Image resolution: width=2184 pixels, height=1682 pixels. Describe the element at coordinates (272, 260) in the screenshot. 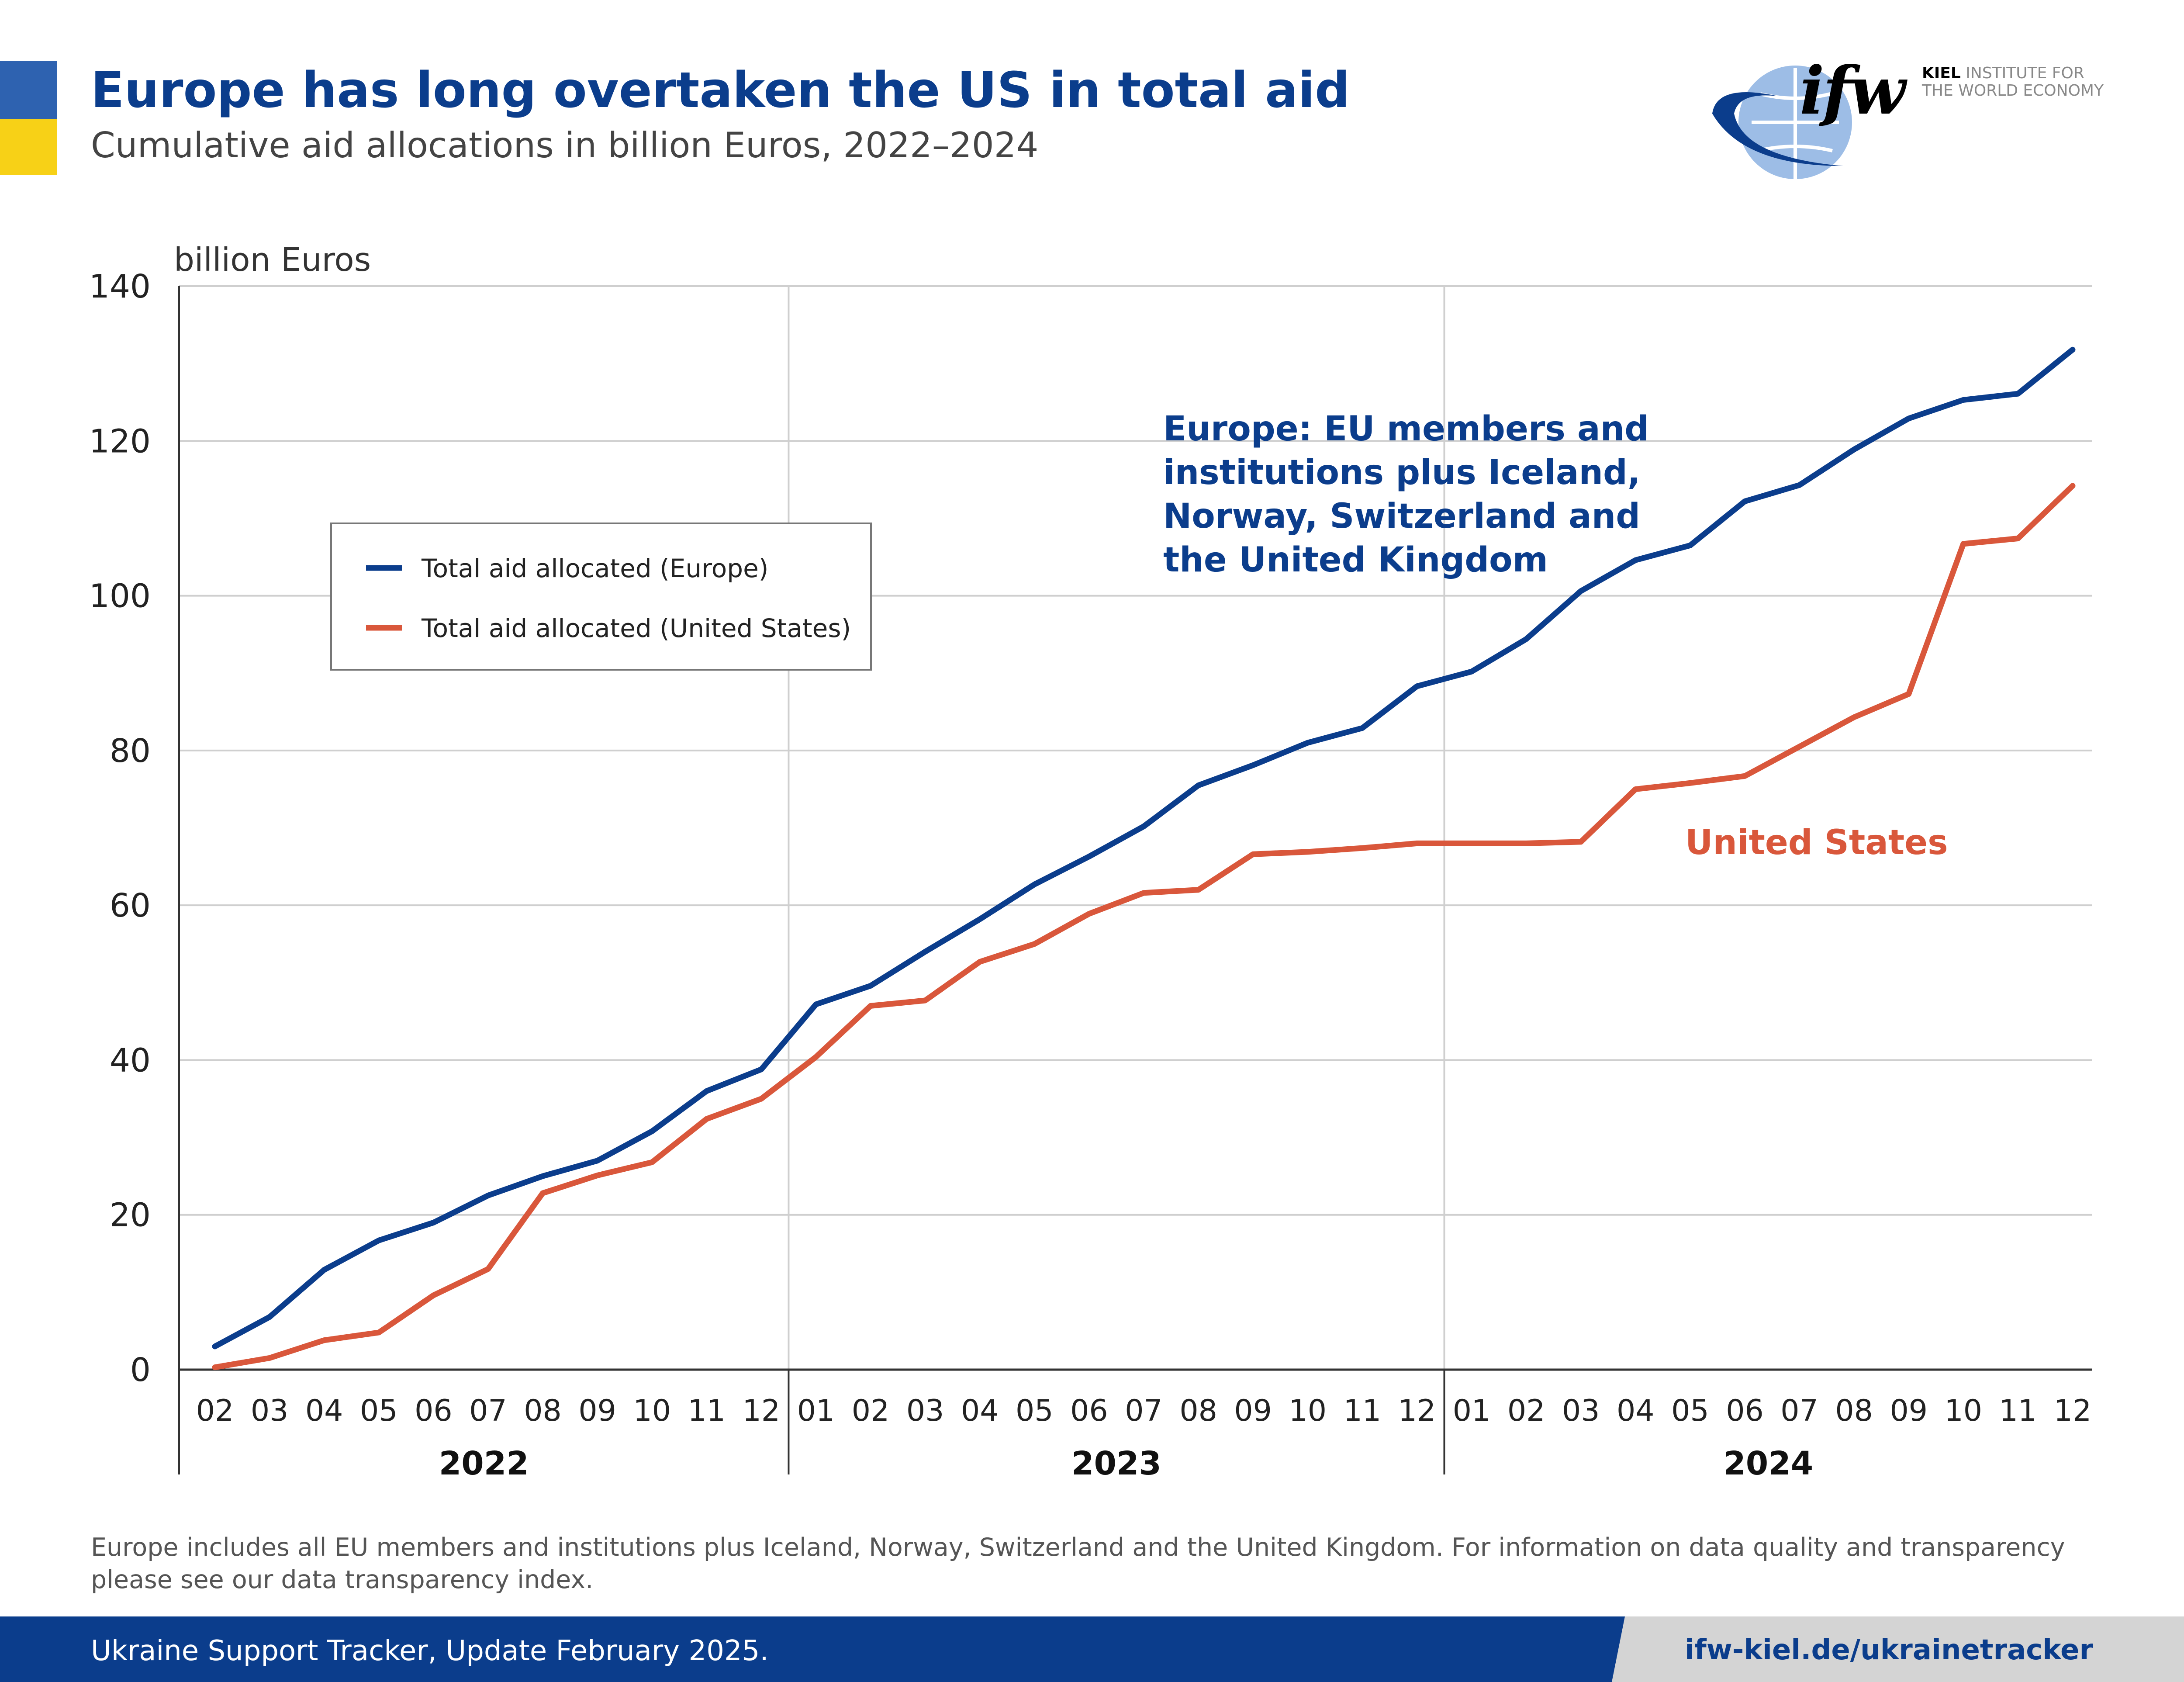

I see `y-axis-title: billion Euros` at that location.